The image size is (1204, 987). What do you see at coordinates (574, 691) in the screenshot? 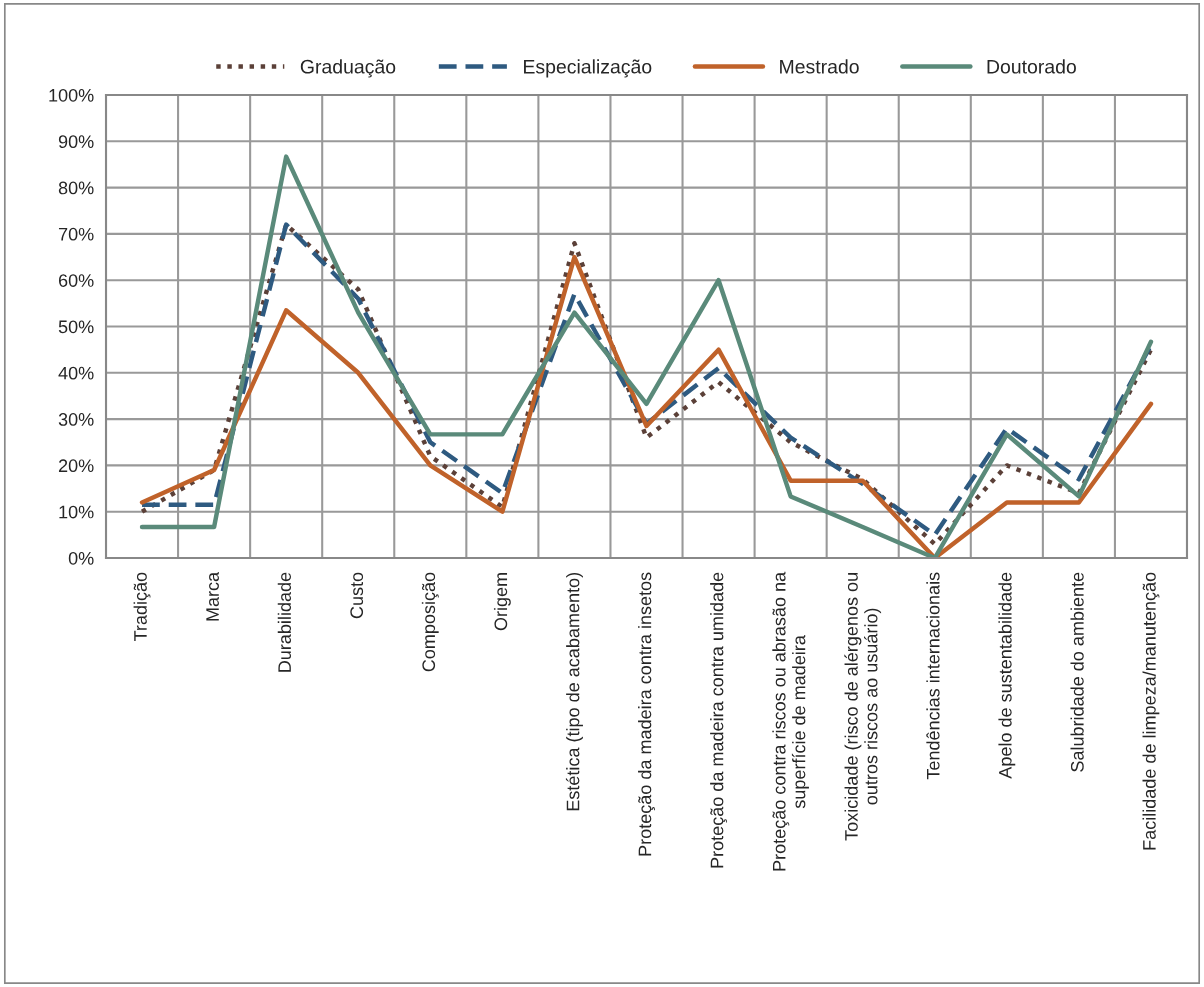
I see `x-tick-label: Estética (tipo de acabamento)` at bounding box center [574, 691].